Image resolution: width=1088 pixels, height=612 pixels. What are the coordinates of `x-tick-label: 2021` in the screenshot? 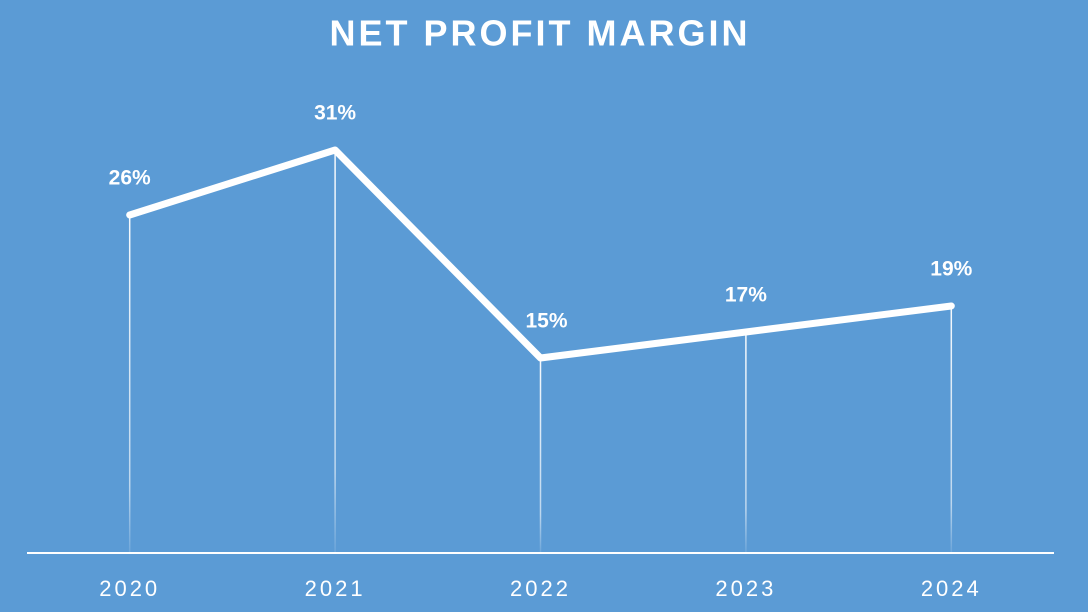 It's located at (335, 588).